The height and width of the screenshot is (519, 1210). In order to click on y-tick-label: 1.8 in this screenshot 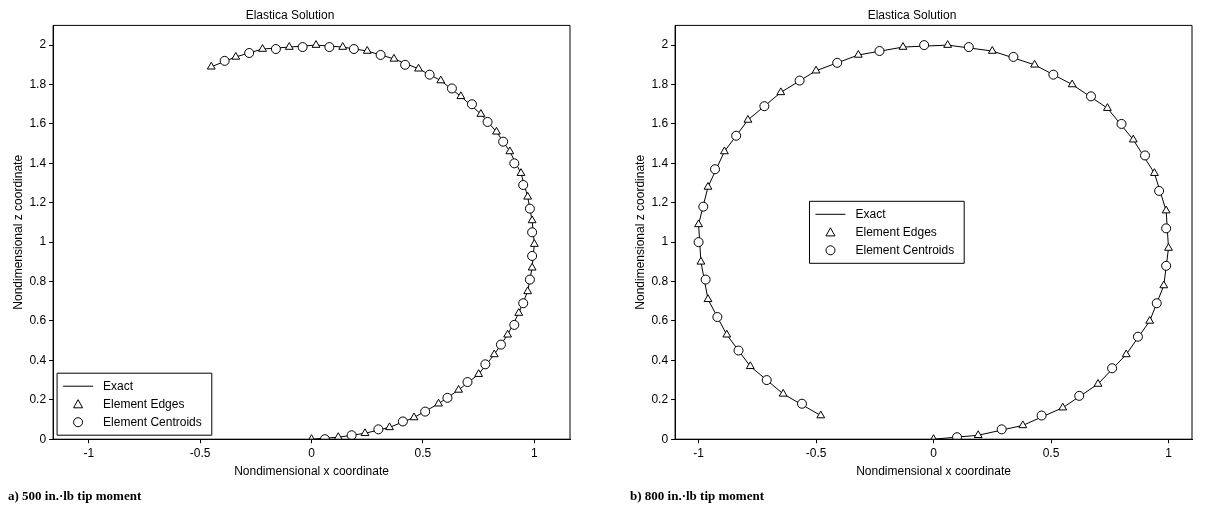, I will do `click(38, 83)`.